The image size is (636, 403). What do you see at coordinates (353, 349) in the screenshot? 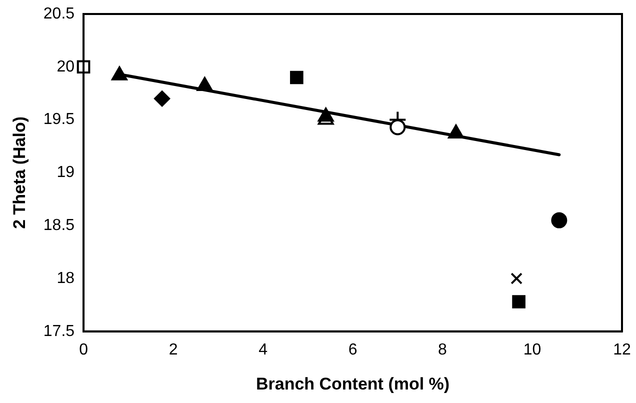
I see `x-tick-label: 6` at bounding box center [353, 349].